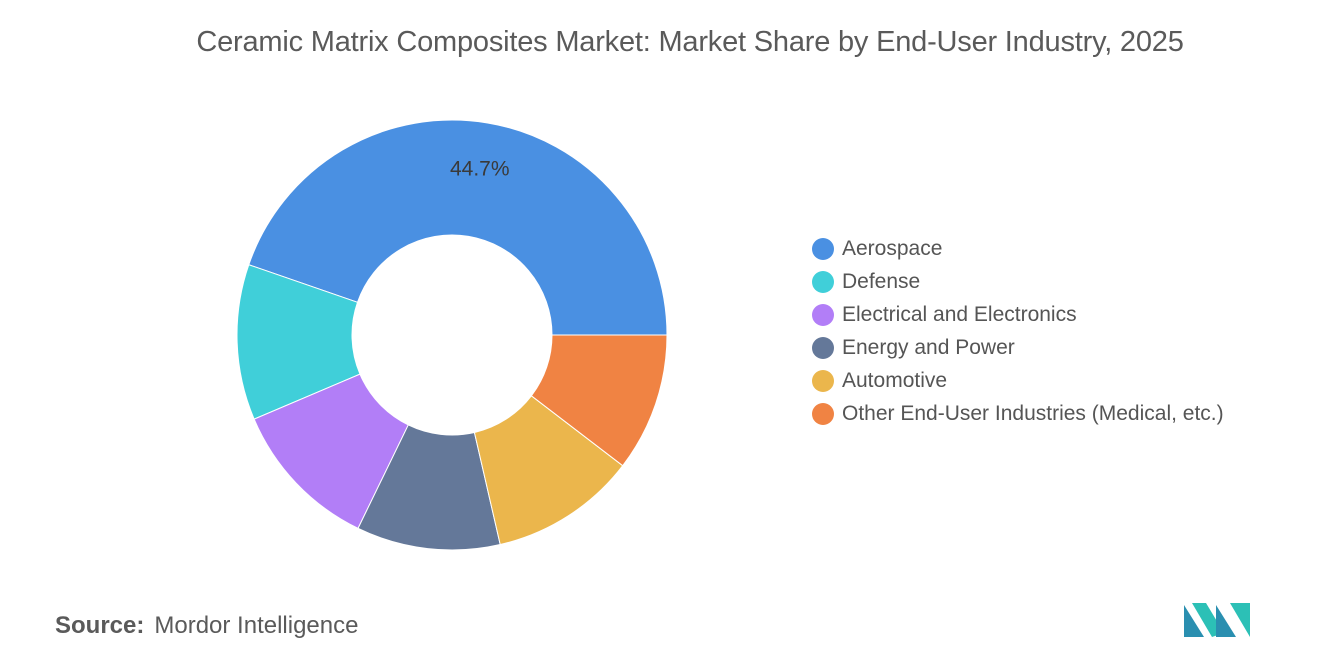  Describe the element at coordinates (256, 625) in the screenshot. I see `source-value: Mordor Intelligence` at that location.